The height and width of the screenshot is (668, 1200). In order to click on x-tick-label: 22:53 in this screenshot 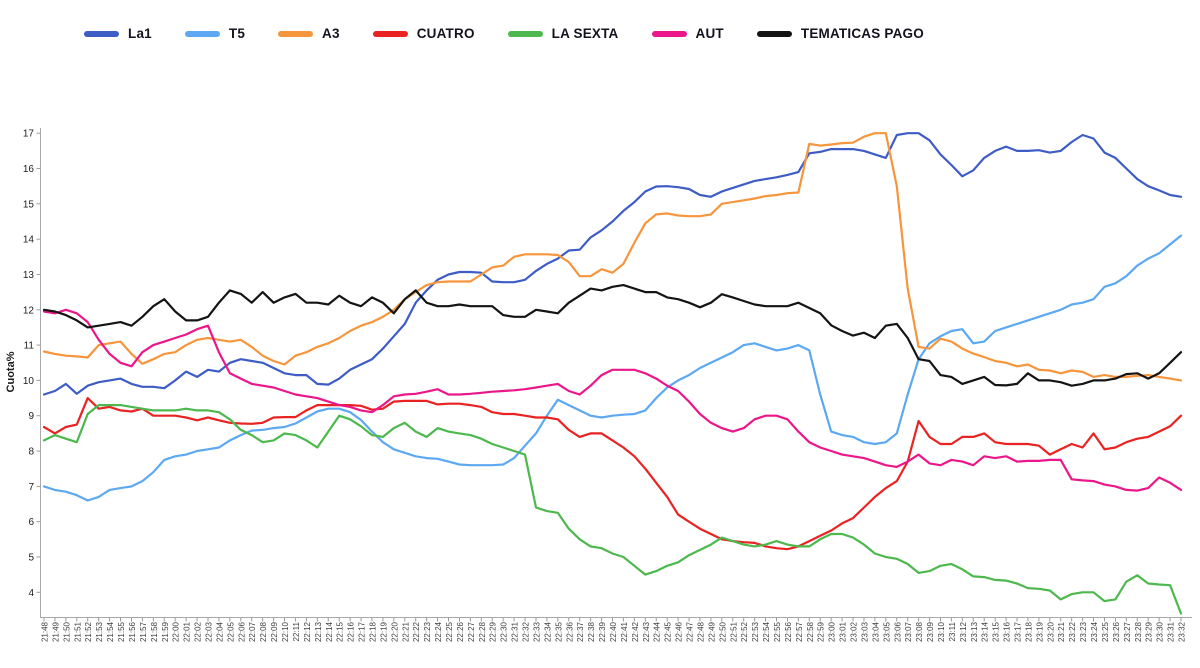, I will do `click(755, 631)`.